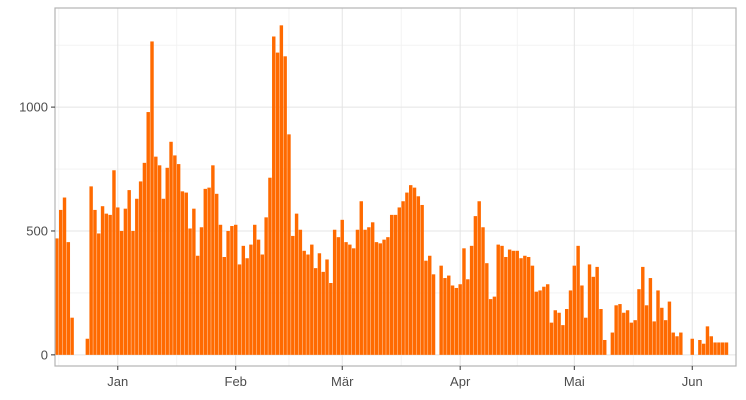 This screenshot has height=400, width=746. I want to click on x-tick-label: Apr, so click(460, 381).